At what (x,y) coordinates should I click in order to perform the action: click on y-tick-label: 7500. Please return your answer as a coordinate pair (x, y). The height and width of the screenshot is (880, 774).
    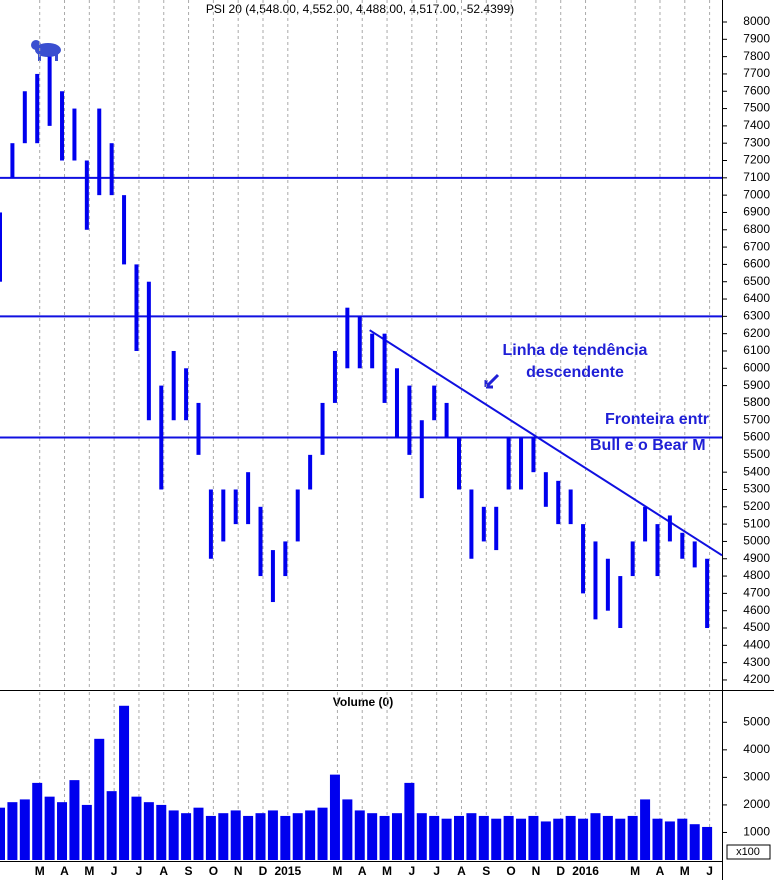
    Looking at the image, I should click on (756, 108).